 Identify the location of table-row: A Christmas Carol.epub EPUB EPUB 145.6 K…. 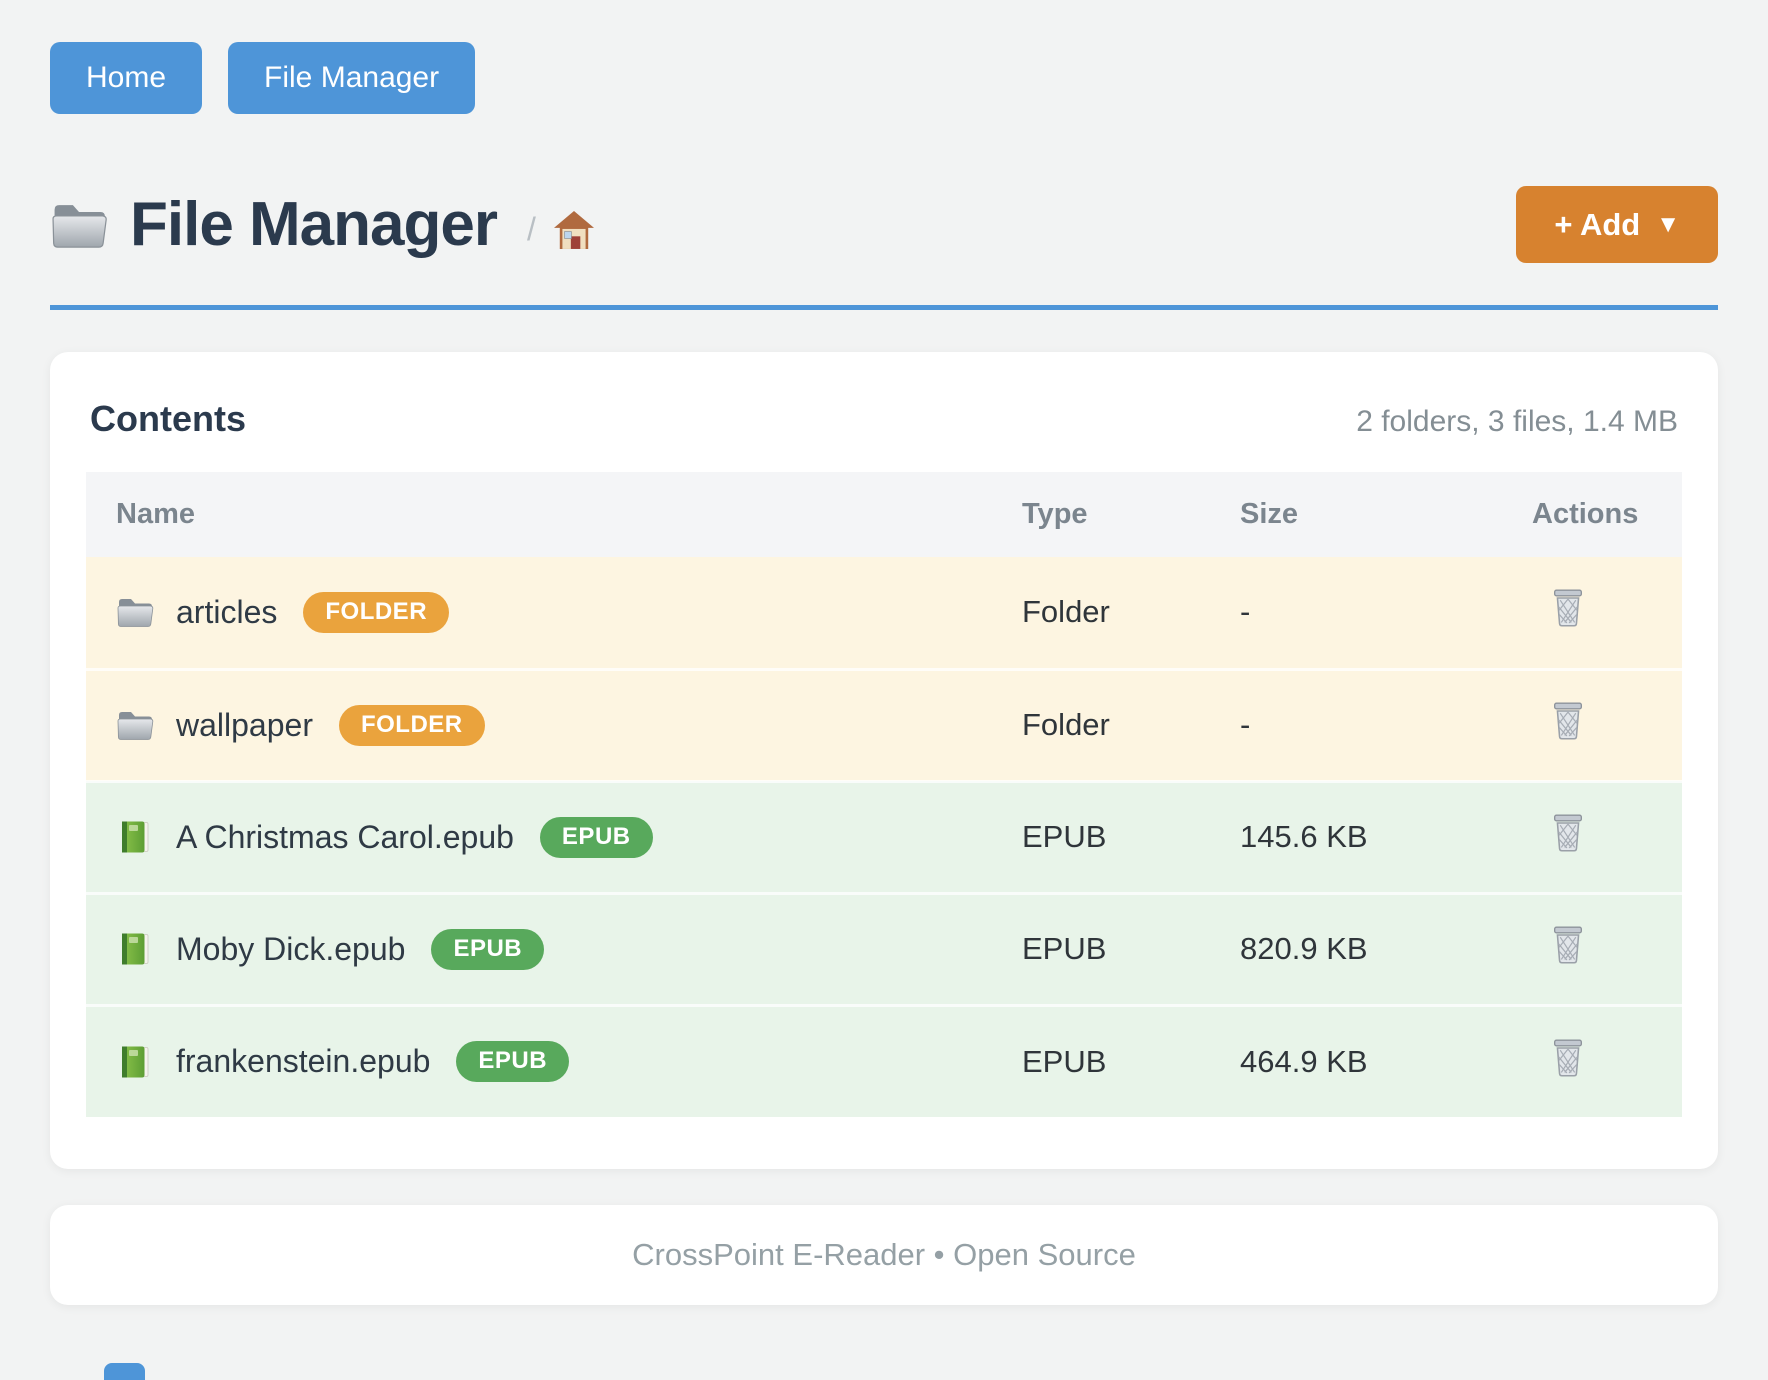
(884, 836).